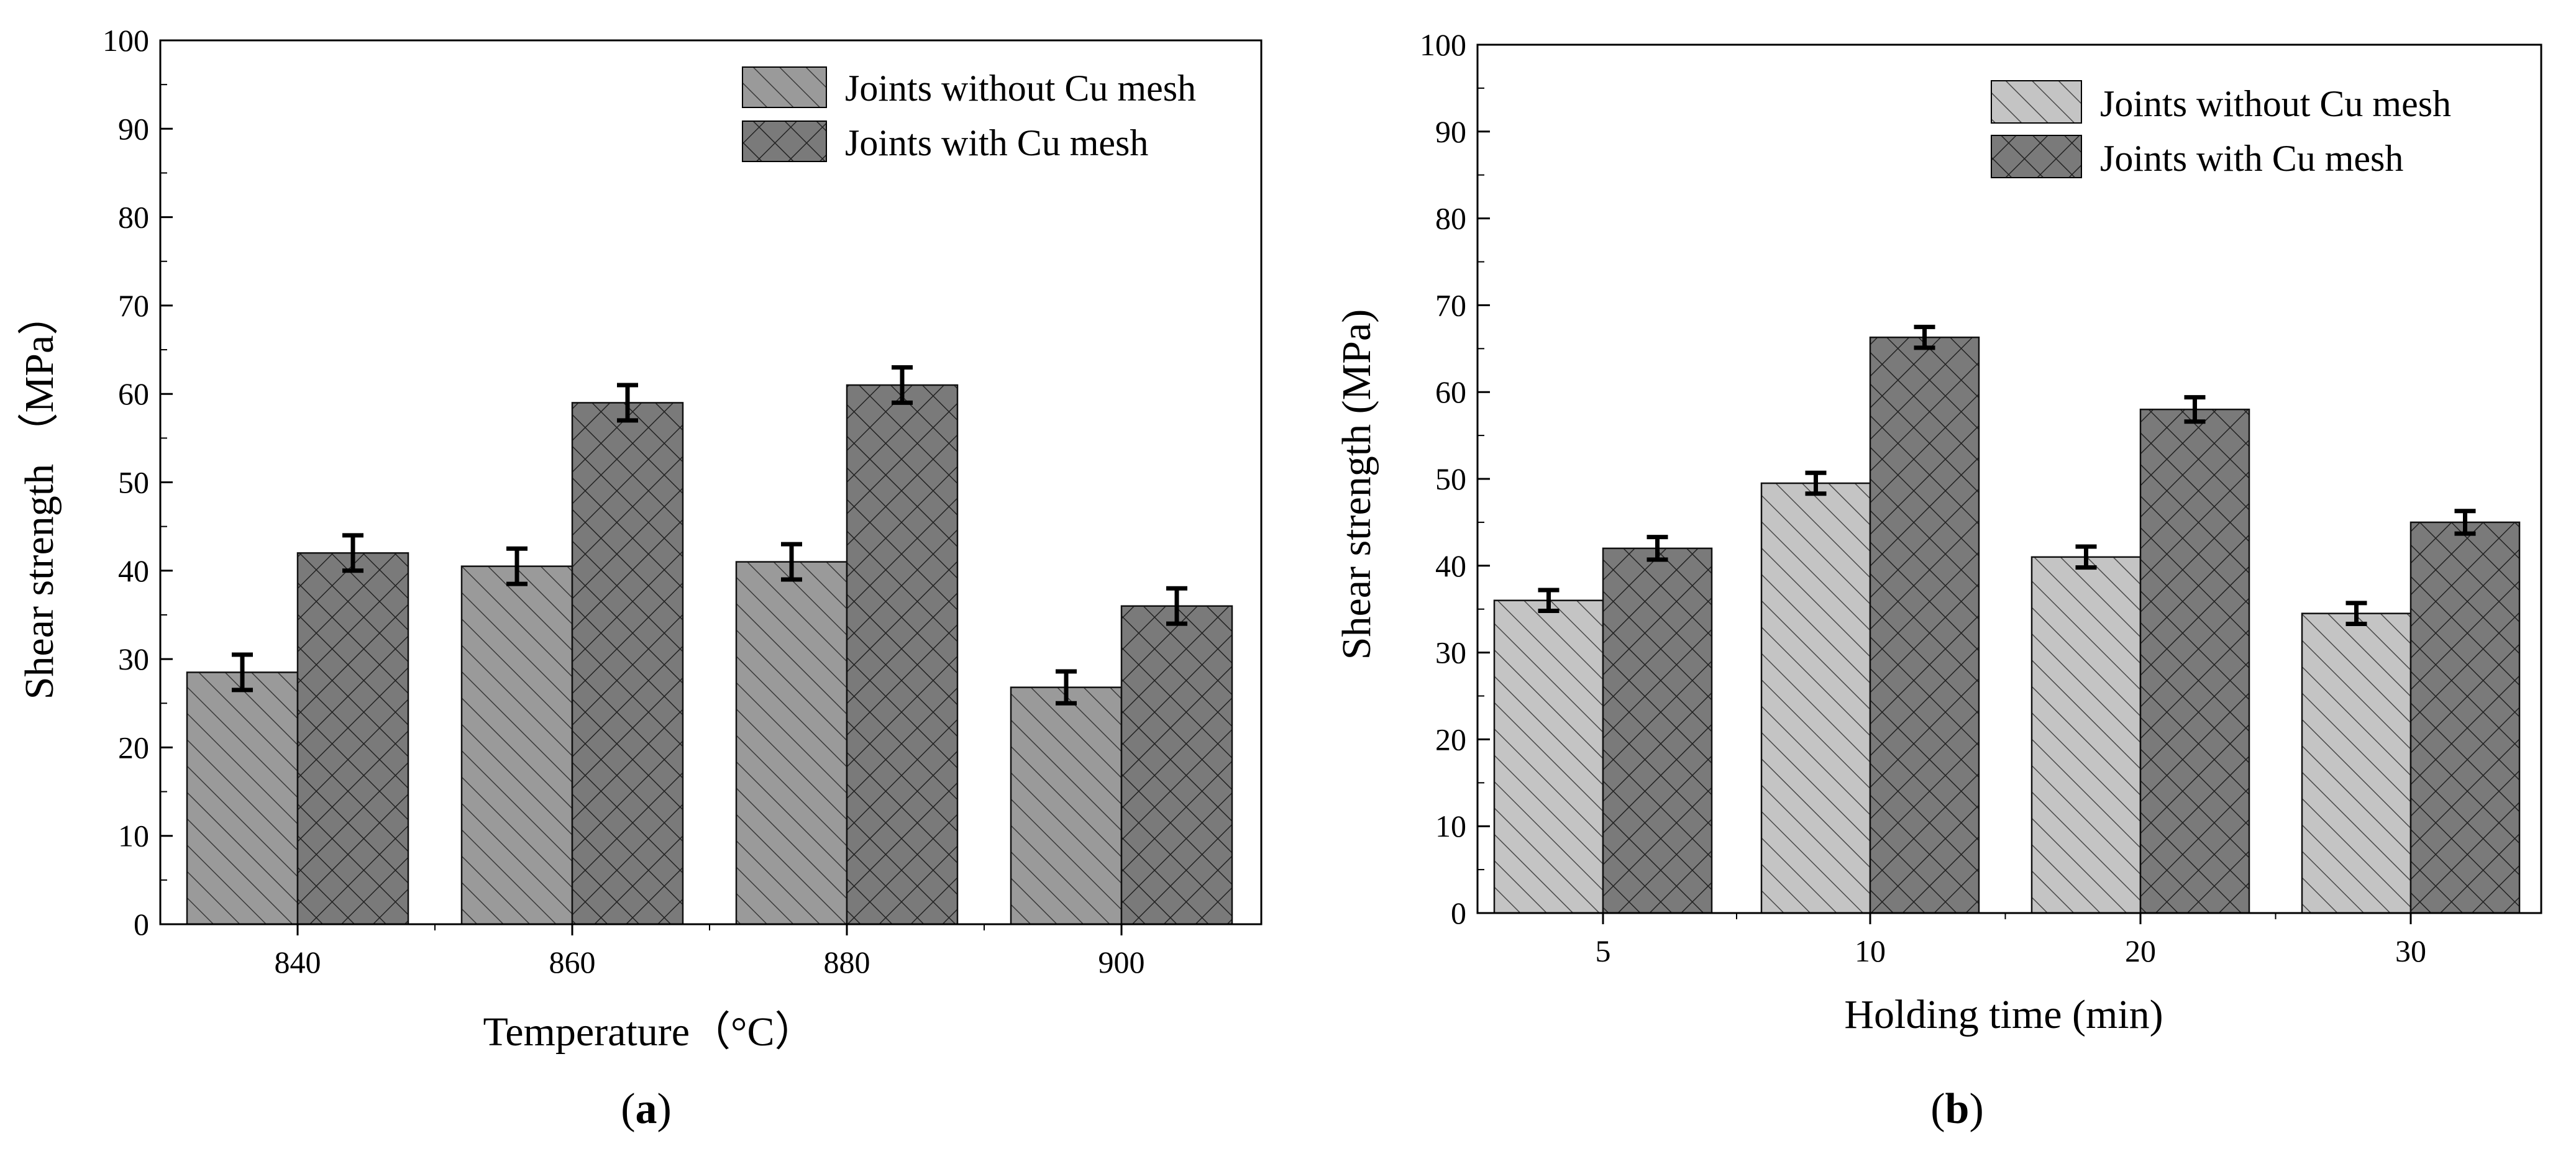 The height and width of the screenshot is (1159, 2576). I want to click on y-ticks-a: 0 10 20 30 40 50 60 70 80 90 100, so click(138, 482).